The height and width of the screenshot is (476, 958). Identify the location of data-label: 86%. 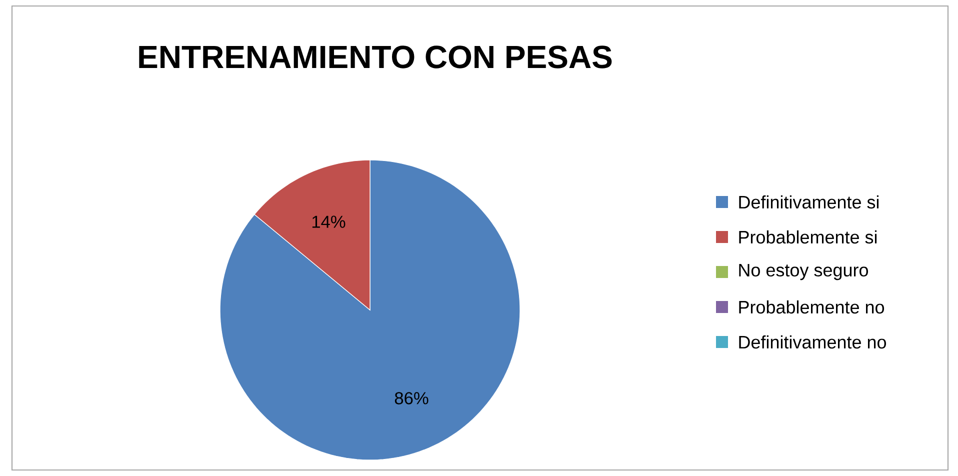
(411, 398).